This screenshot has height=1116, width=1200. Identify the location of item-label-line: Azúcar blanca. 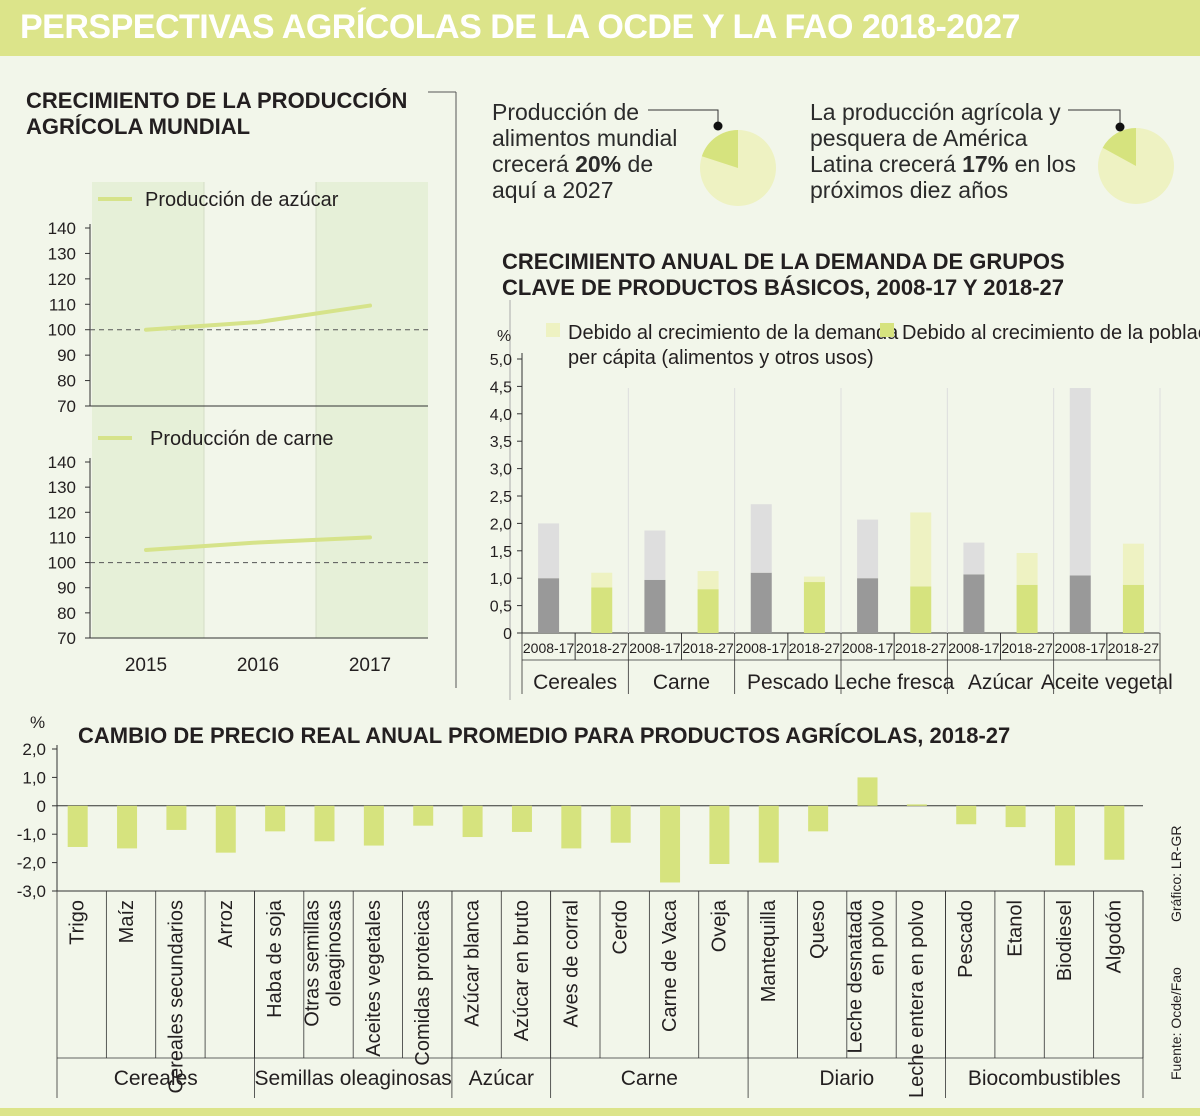
(473, 963).